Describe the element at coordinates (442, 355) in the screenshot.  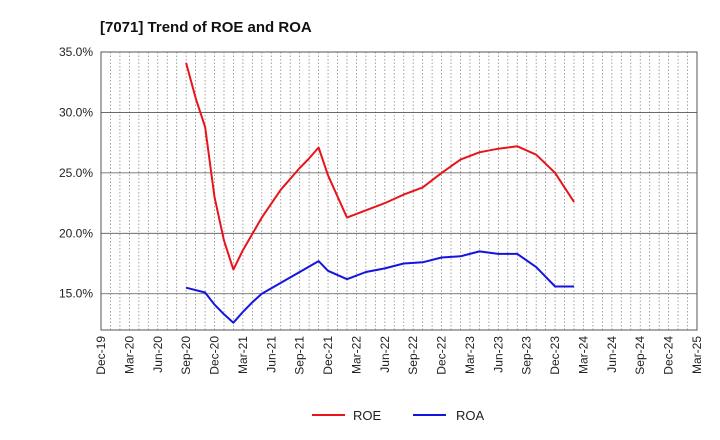
I see `x-tick-label: Dec-22` at that location.